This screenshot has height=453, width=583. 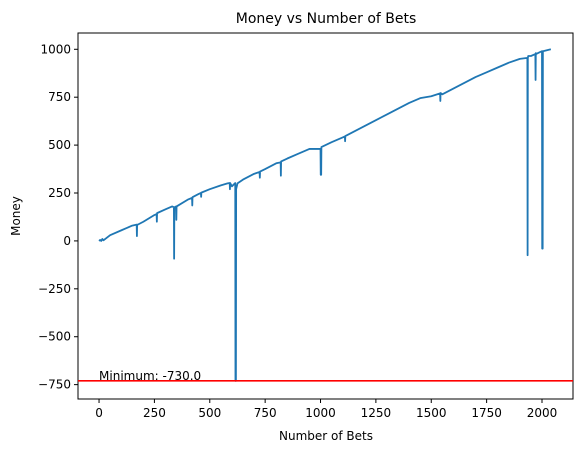 I want to click on x-tick-label: 250, so click(x=154, y=413).